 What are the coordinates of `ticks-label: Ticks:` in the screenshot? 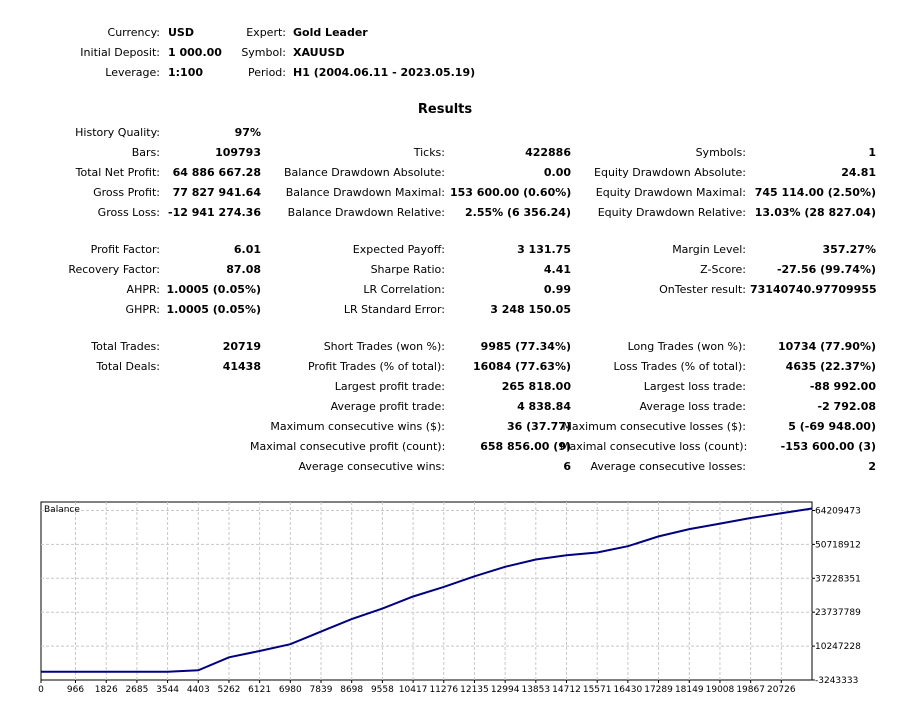 It's located at (429, 152).